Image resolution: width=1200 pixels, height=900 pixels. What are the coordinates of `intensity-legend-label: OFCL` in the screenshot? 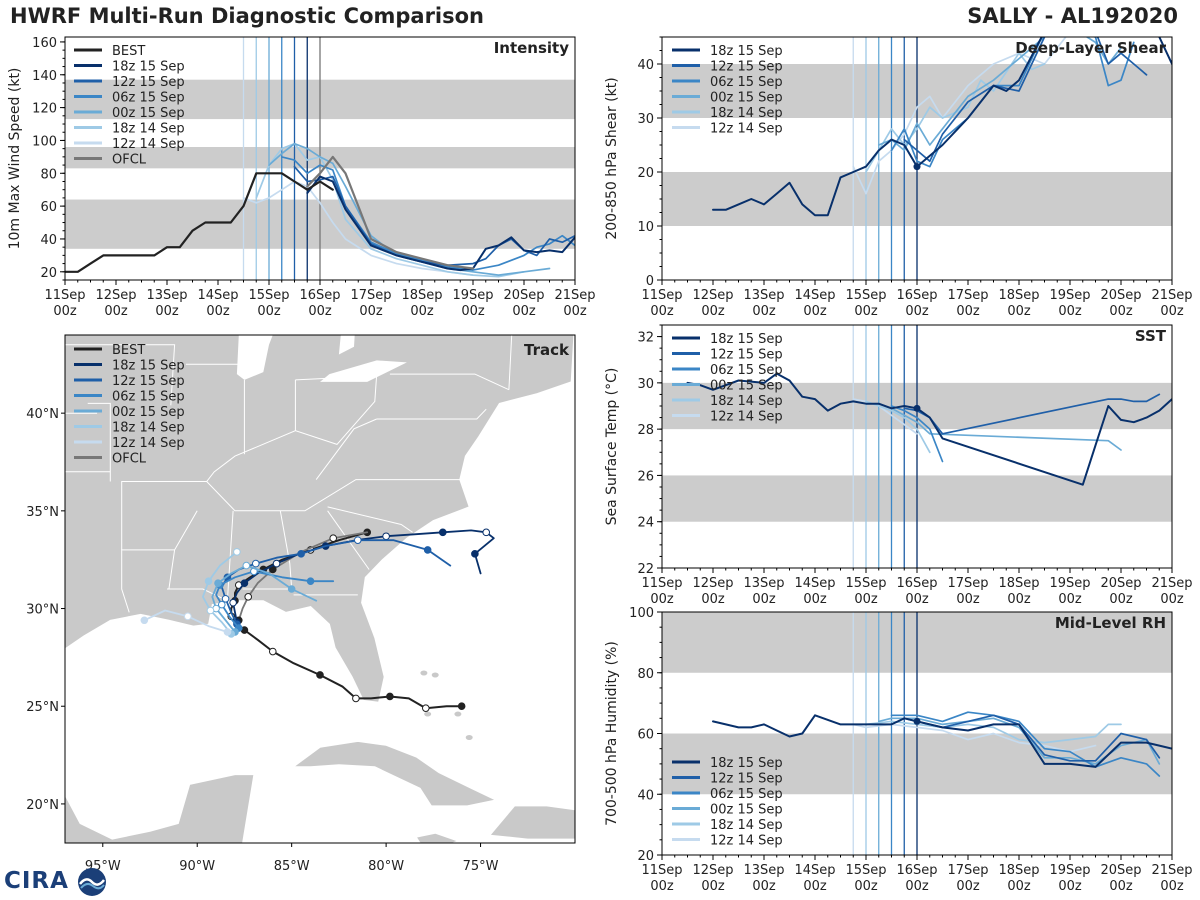 It's located at (129, 160).